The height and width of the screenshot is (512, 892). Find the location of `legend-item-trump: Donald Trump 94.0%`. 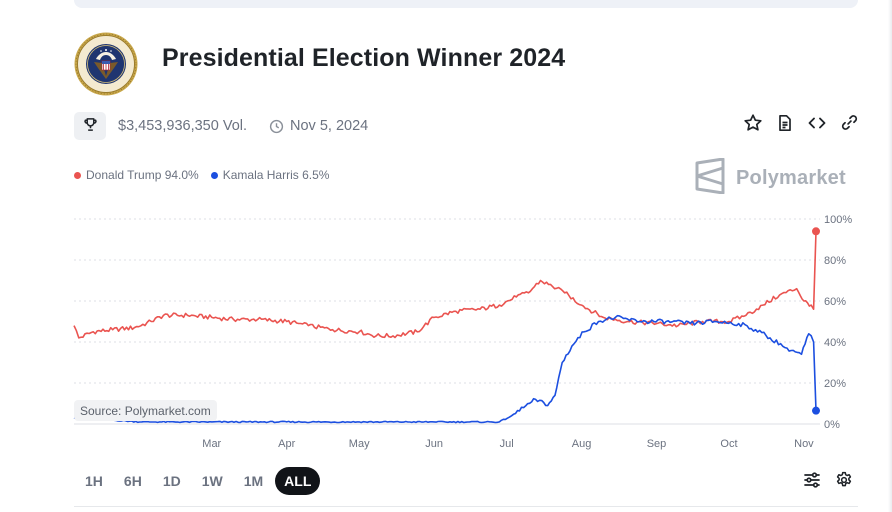

legend-item-trump: Donald Trump 94.0% is located at coordinates (136, 175).